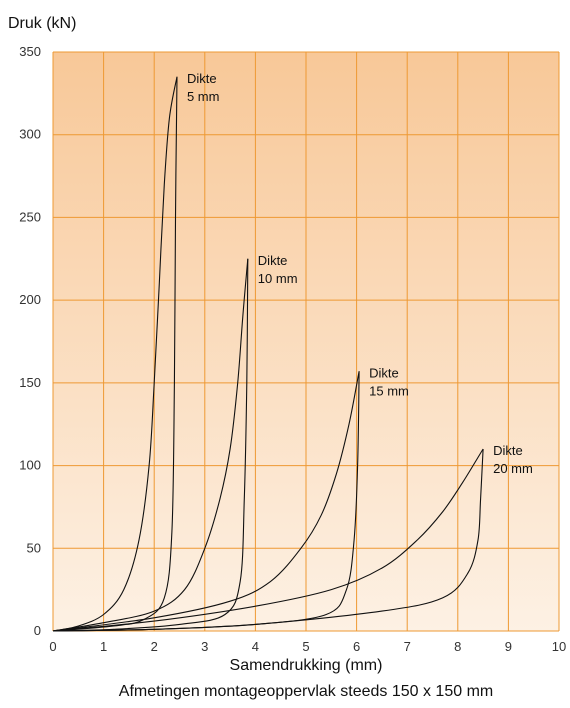 Image resolution: width=570 pixels, height=708 pixels. Describe the element at coordinates (513, 468) in the screenshot. I see `series-label-line2: 20 mm` at that location.